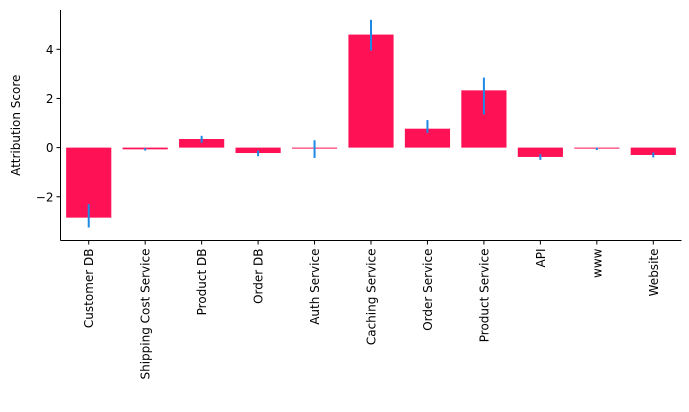 This screenshot has width=689, height=412. What do you see at coordinates (50, 99) in the screenshot?
I see `y-tick-label: 2` at bounding box center [50, 99].